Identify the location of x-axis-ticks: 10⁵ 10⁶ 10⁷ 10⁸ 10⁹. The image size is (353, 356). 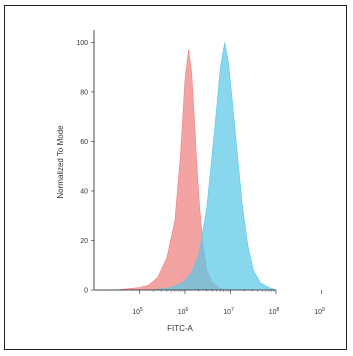
(228, 303).